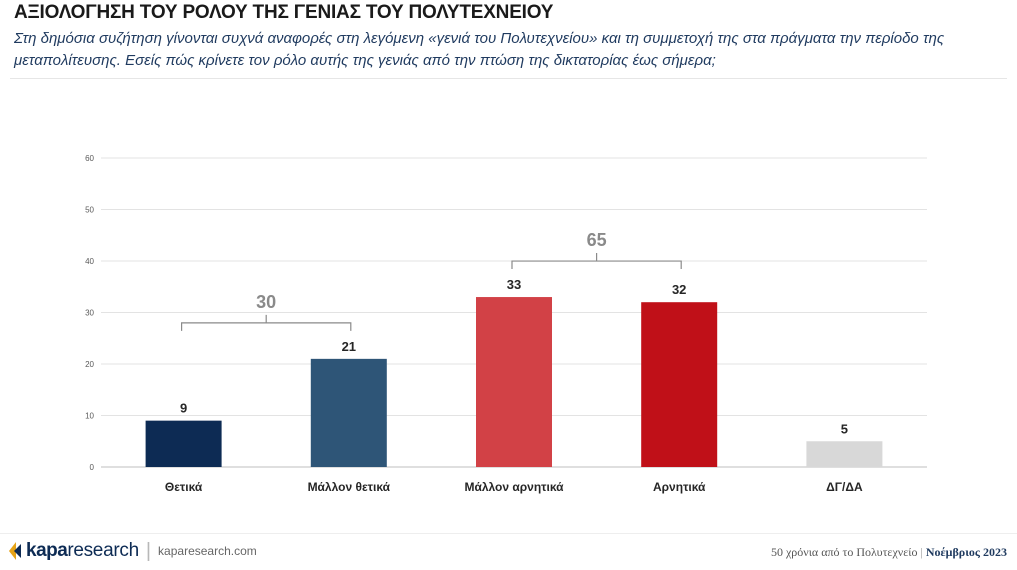 This screenshot has height=570, width=1017. I want to click on group-total-label: 30, so click(266, 302).